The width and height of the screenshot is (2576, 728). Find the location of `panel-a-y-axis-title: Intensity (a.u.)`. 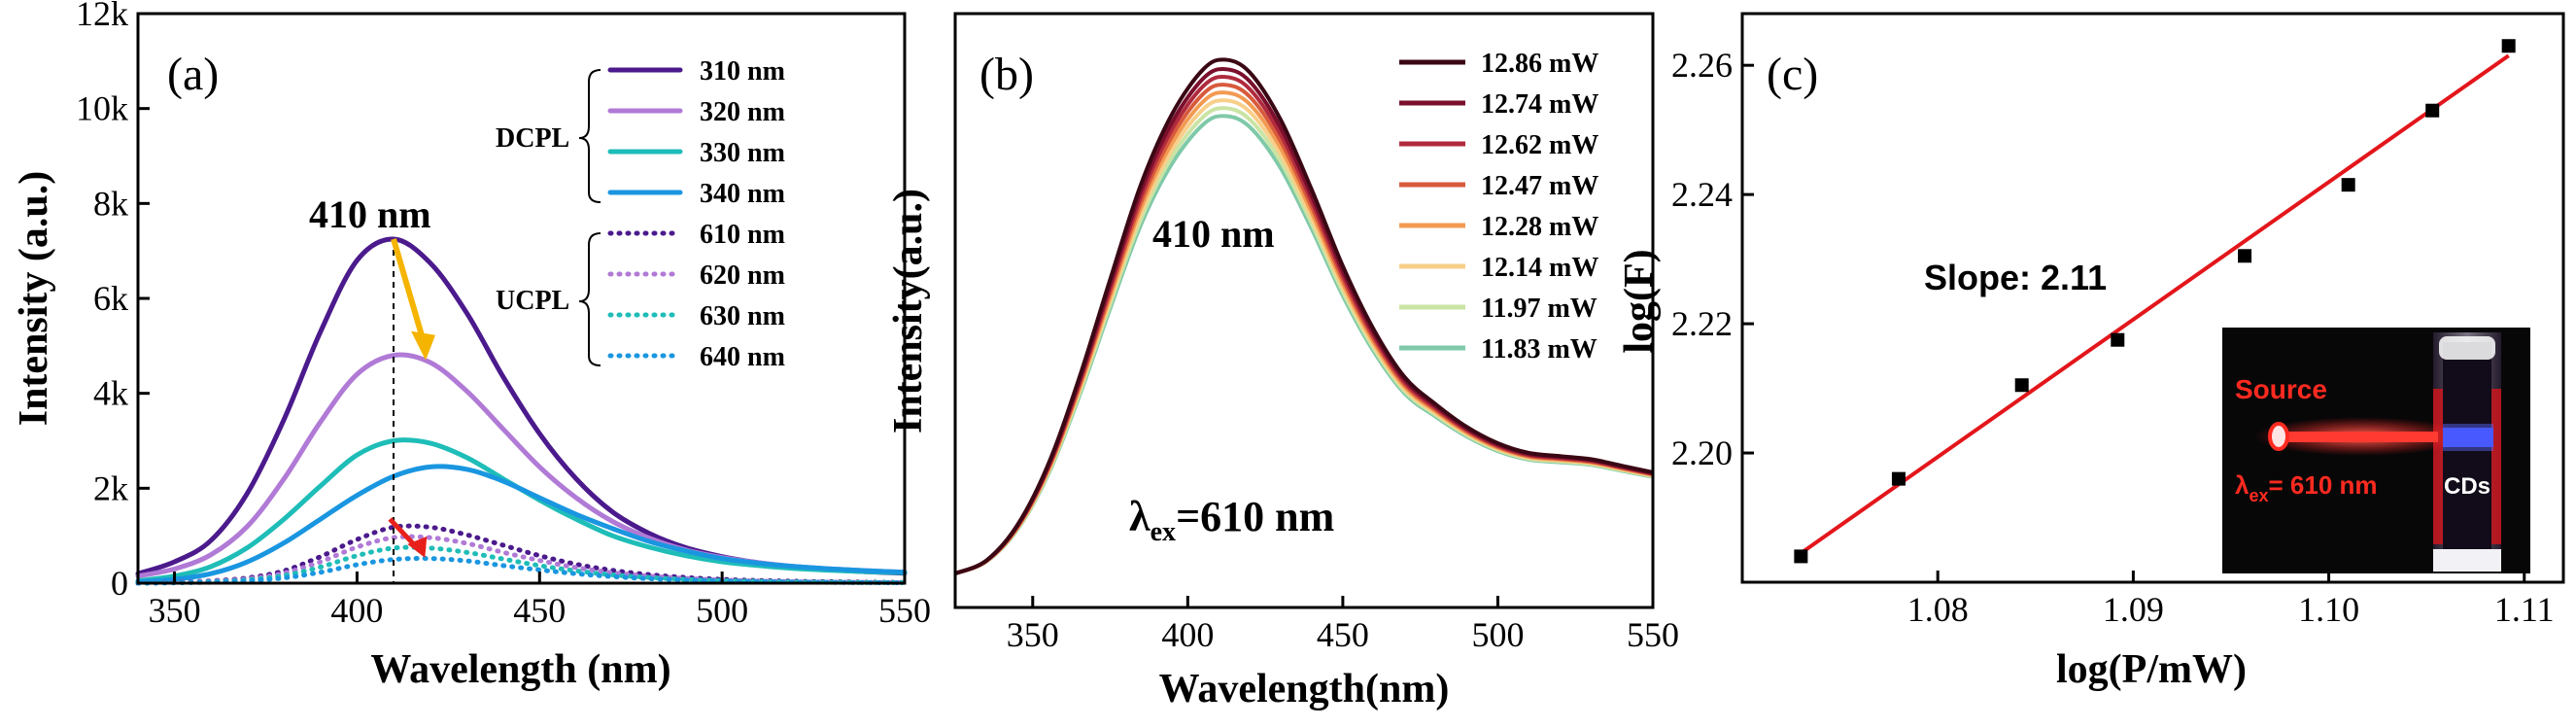

panel-a-y-axis-title: Intensity (a.u.) is located at coordinates (34, 299).